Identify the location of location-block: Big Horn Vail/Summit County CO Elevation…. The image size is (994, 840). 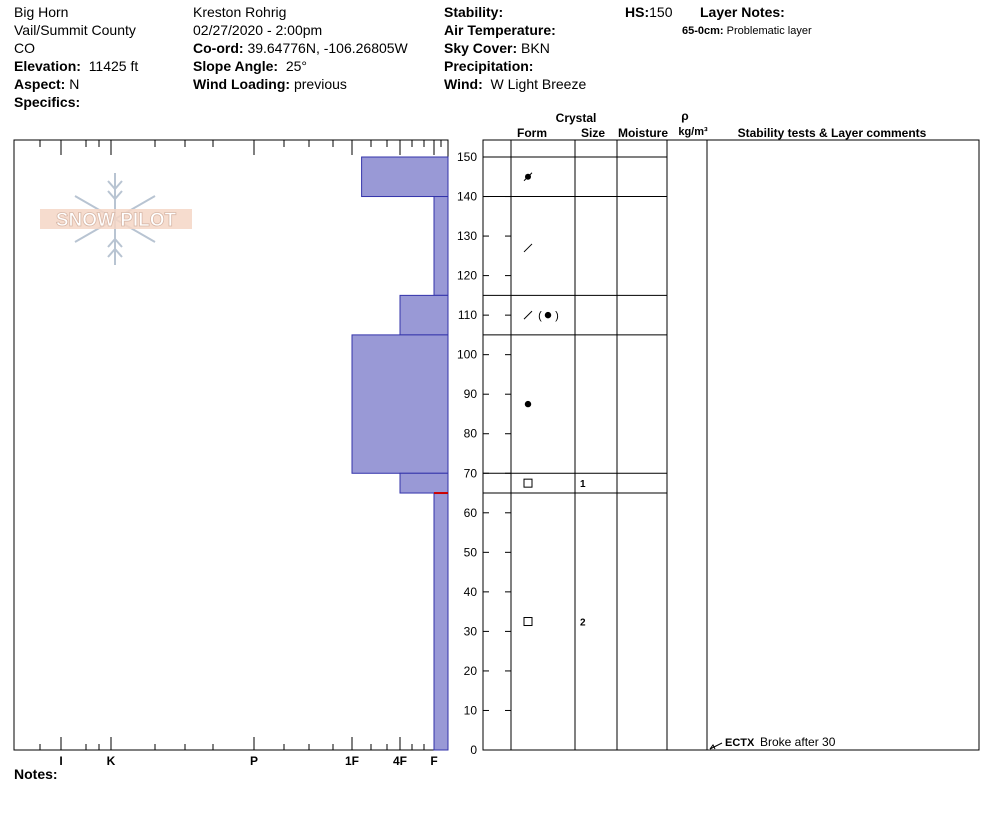
(76, 57).